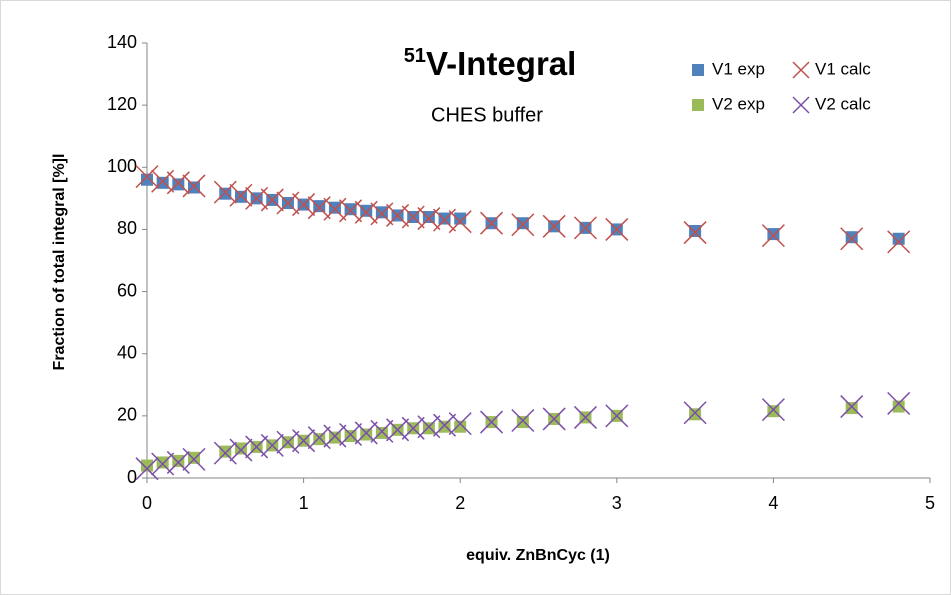 Image resolution: width=951 pixels, height=595 pixels. I want to click on x-tick-label: 4, so click(773, 503).